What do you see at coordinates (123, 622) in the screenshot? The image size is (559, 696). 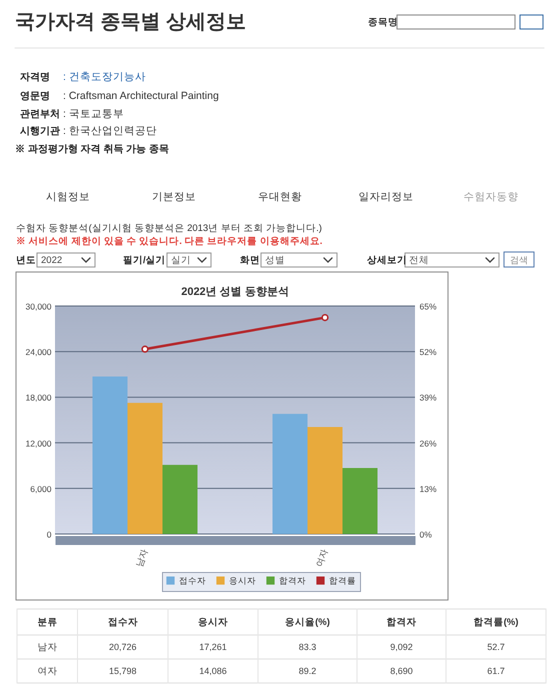 I see `text: 접수자` at bounding box center [123, 622].